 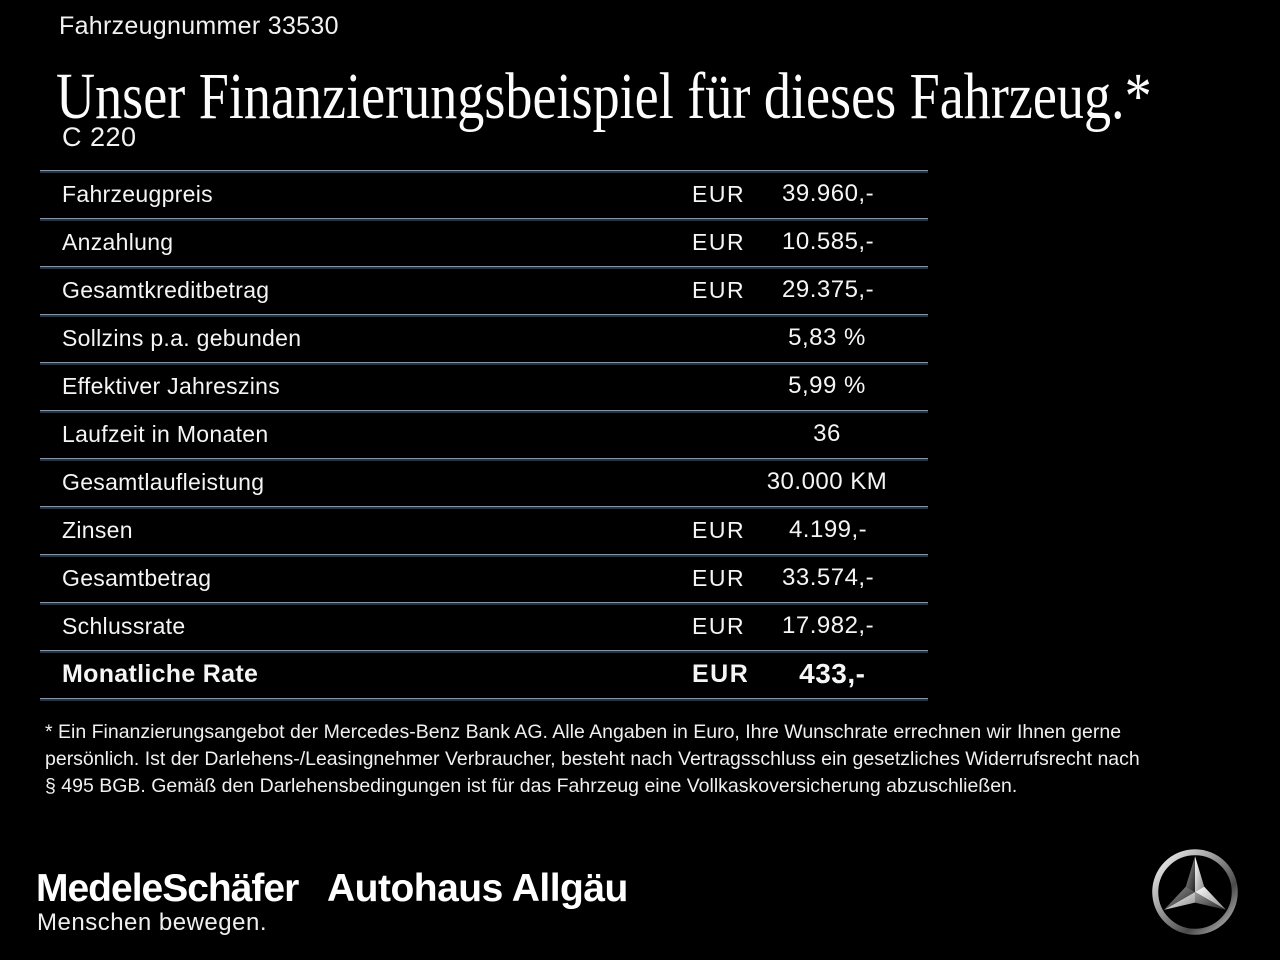 I want to click on row-value: 10.585,-, so click(x=828, y=241).